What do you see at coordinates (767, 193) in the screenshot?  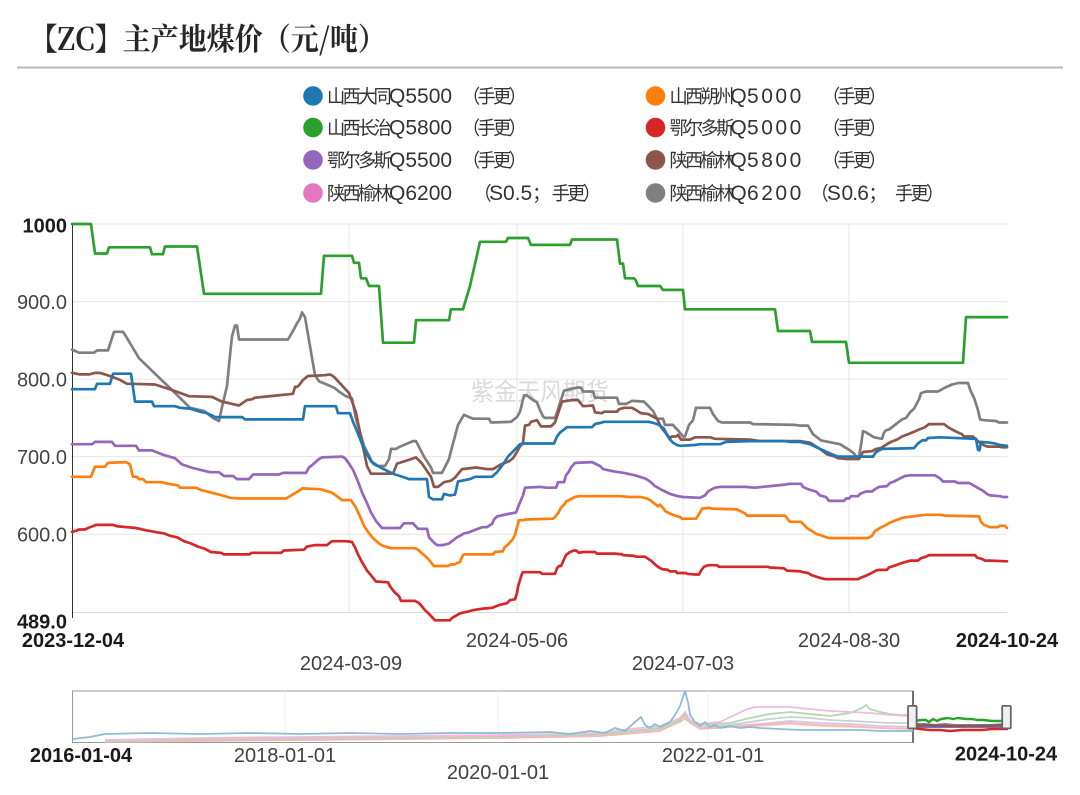 I see `svg-text: 2` at bounding box center [767, 193].